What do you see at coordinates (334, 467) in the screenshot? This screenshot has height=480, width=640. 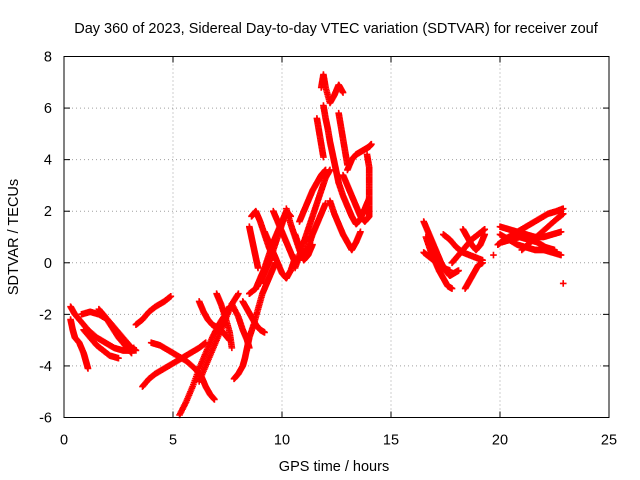 I see `x-axis-label: GPS time / hours` at bounding box center [334, 467].